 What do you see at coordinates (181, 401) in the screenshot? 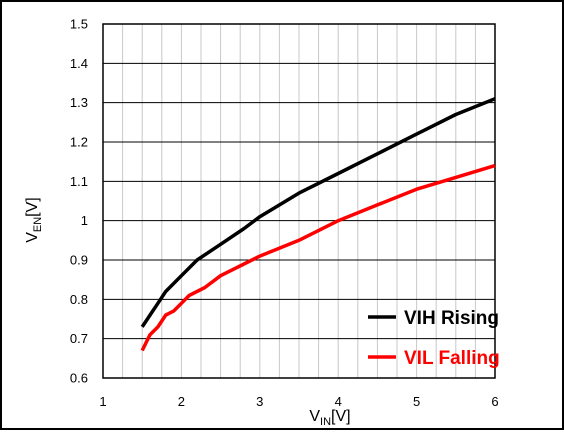
I see `x-tick-label: 2` at bounding box center [181, 401].